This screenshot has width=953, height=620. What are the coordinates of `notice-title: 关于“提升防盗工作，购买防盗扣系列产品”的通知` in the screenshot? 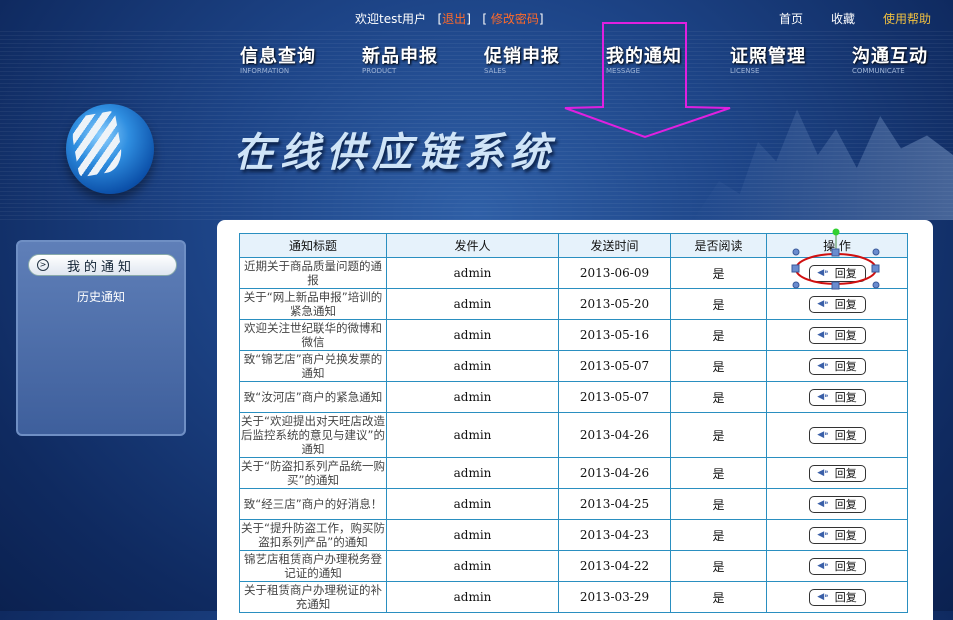 It's located at (313, 535).